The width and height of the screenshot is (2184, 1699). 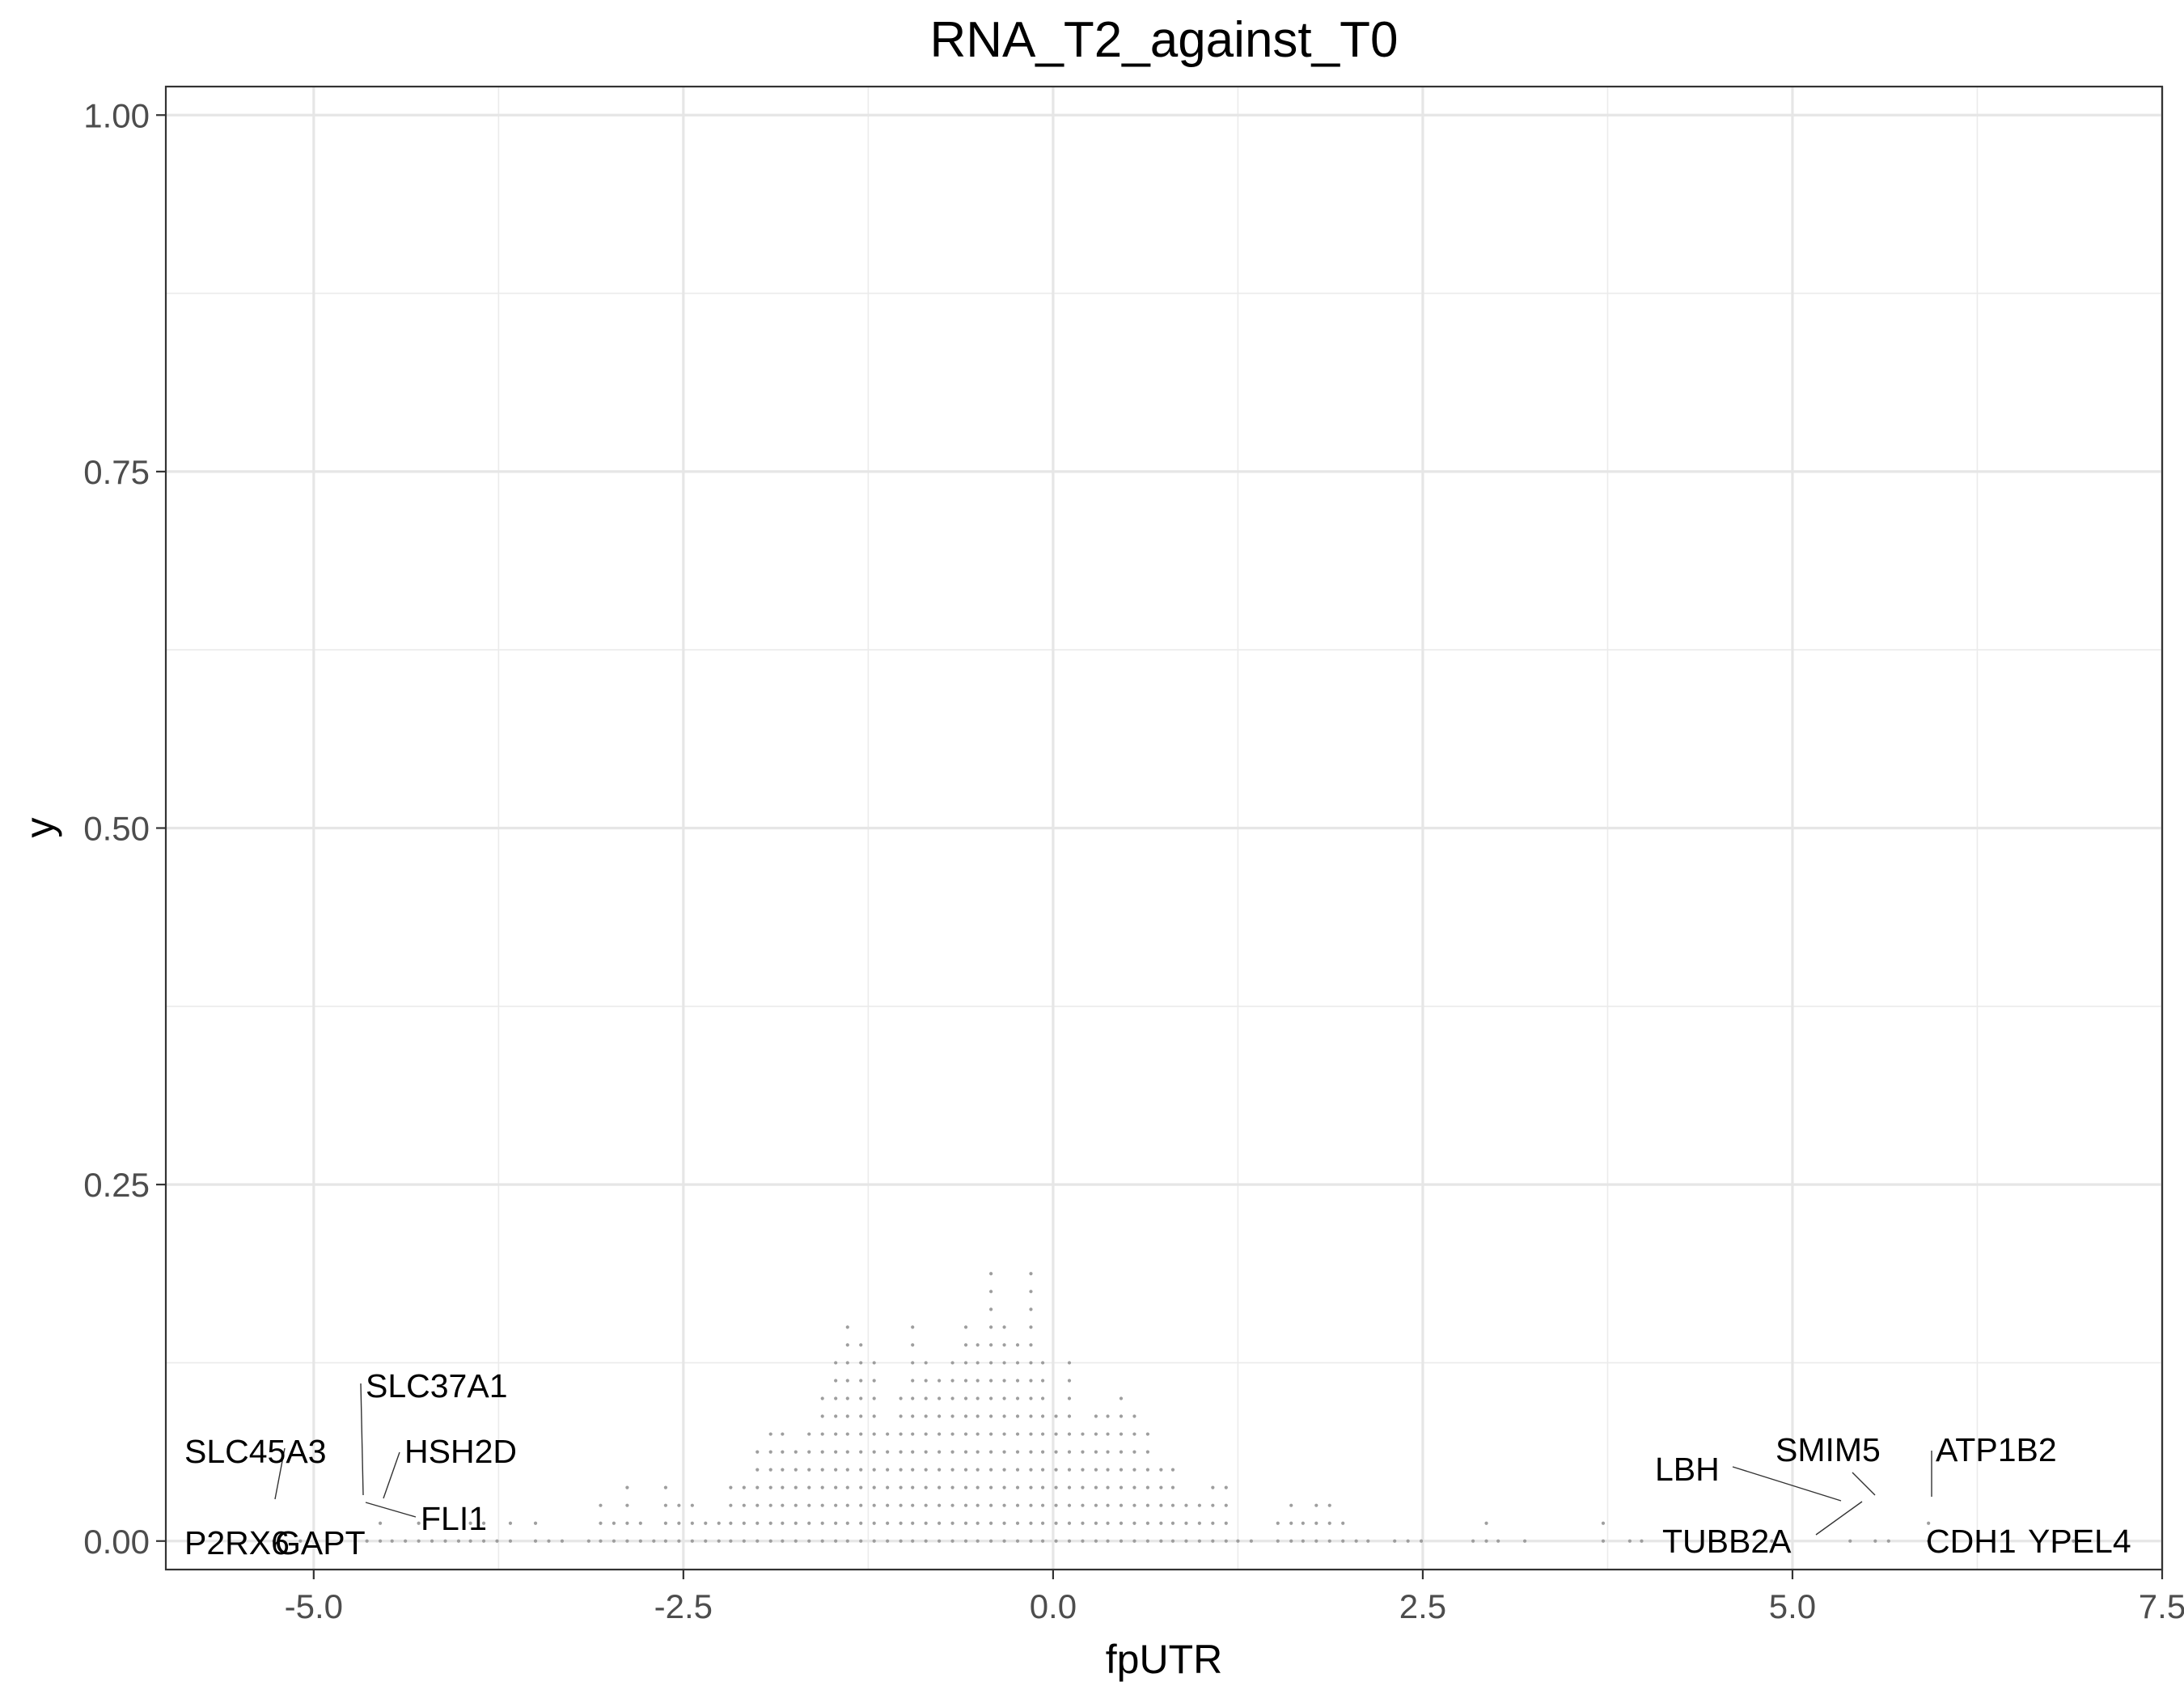 What do you see at coordinates (1167, 1407) in the screenshot?
I see `data-points` at bounding box center [1167, 1407].